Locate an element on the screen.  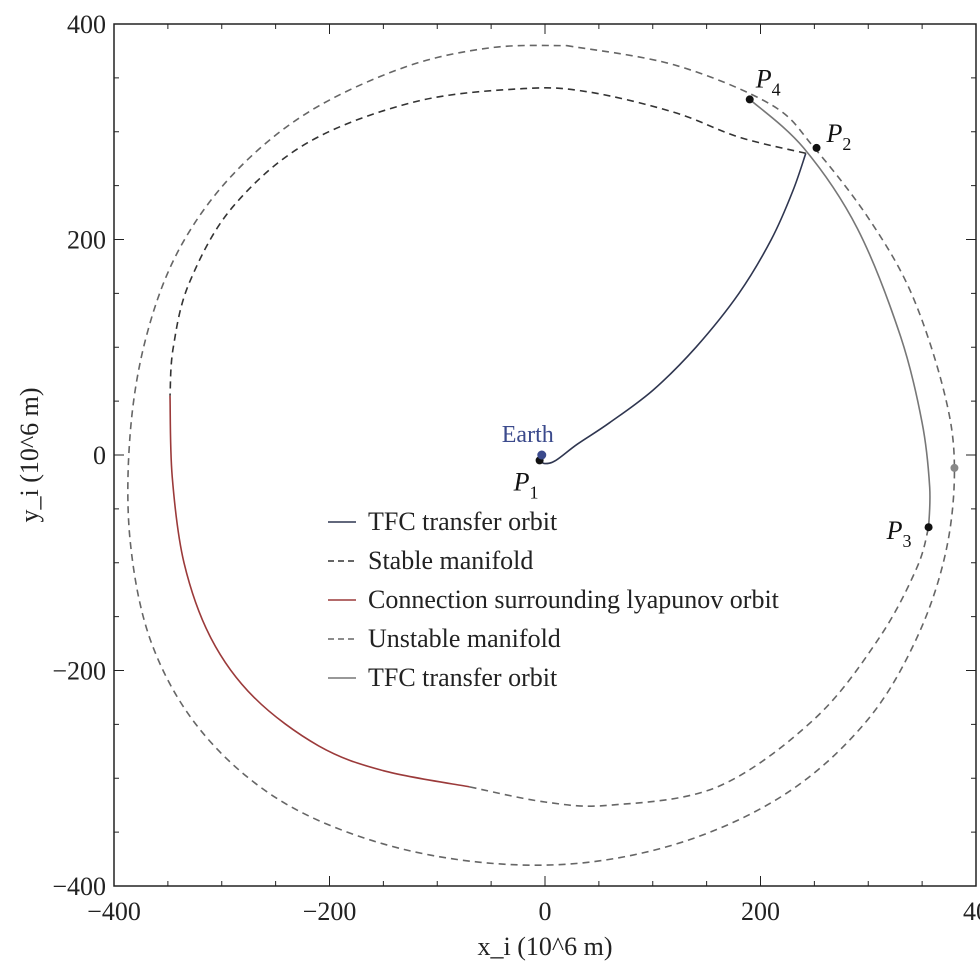
x-tick-label: 200 is located at coordinates (760, 911).